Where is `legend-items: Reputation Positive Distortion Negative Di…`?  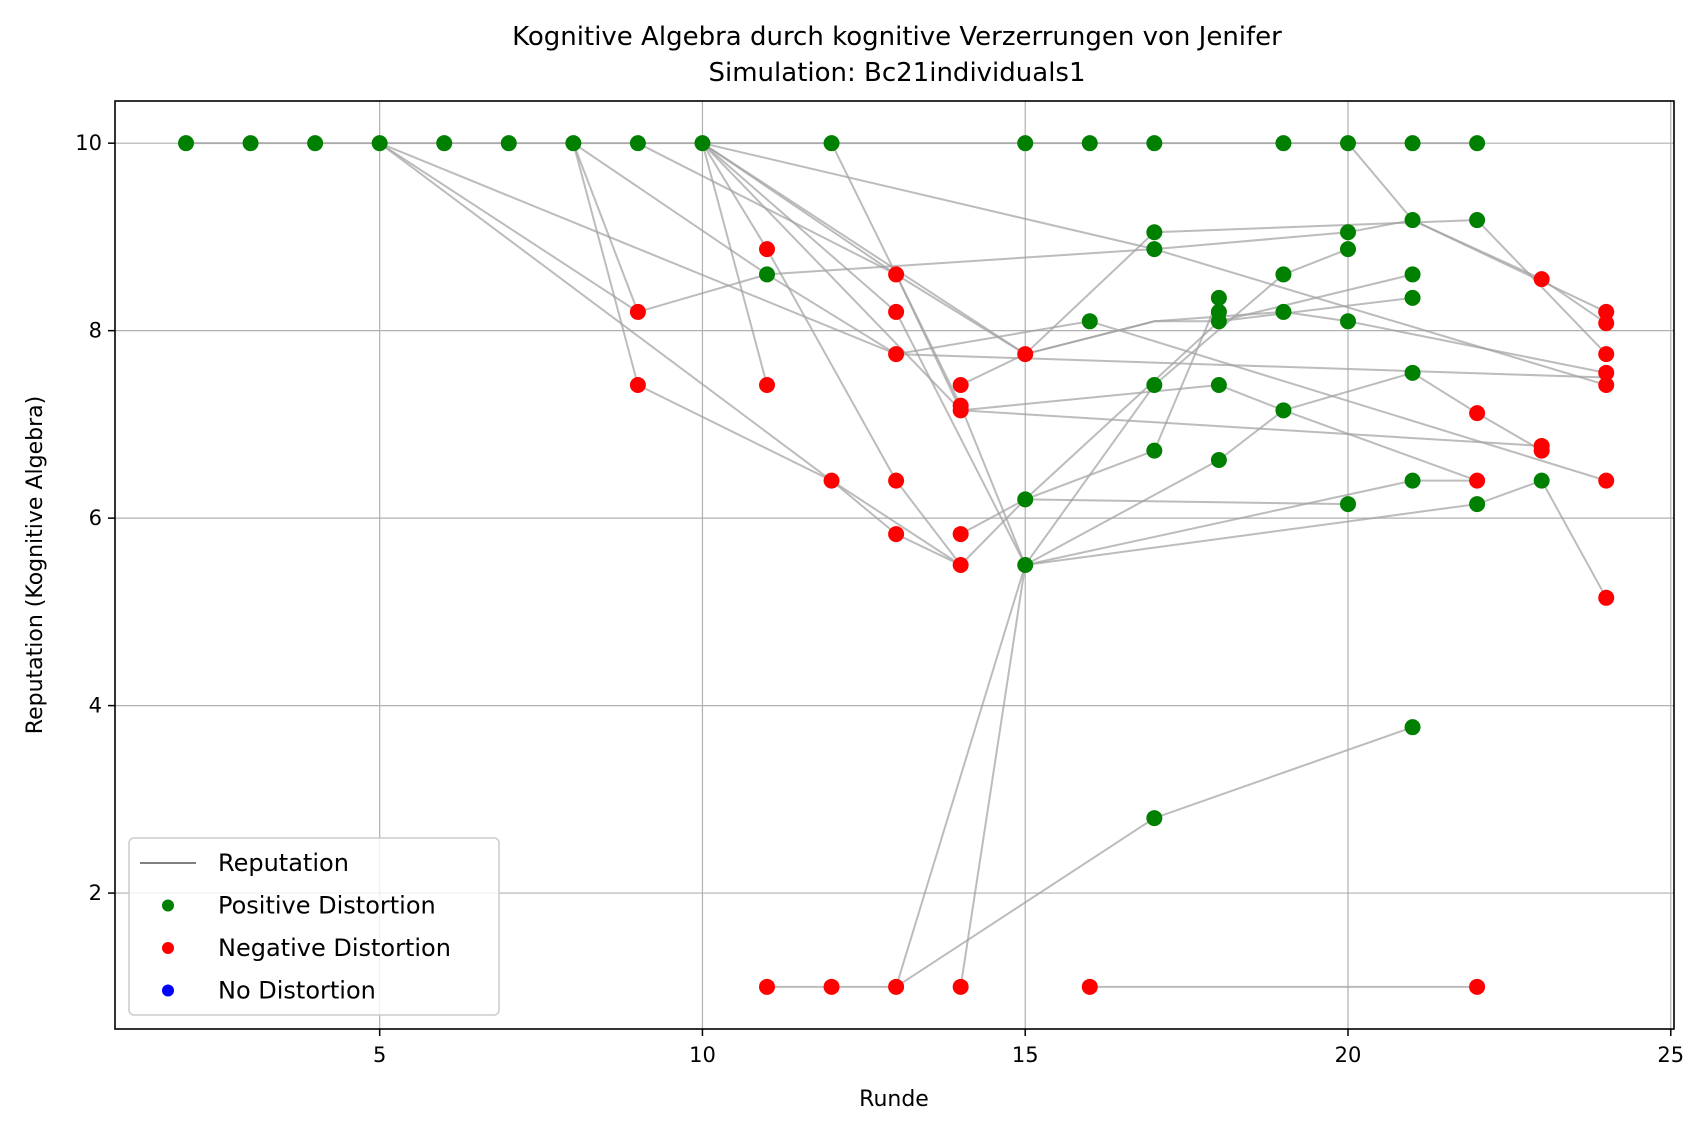 legend-items: Reputation Positive Distortion Negative Di… is located at coordinates (295, 927).